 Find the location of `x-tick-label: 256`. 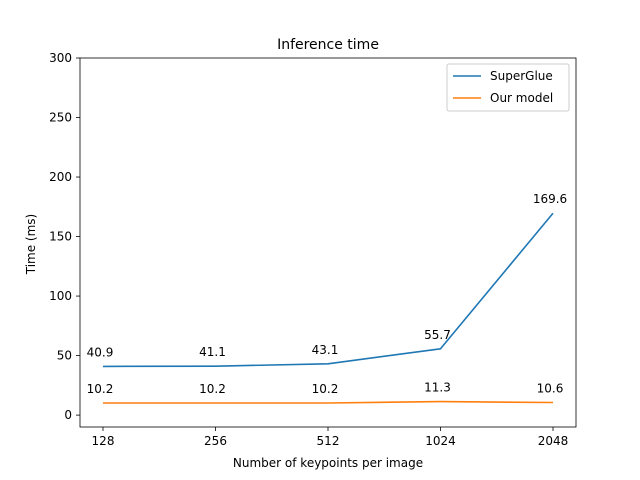

x-tick-label: 256 is located at coordinates (215, 441).